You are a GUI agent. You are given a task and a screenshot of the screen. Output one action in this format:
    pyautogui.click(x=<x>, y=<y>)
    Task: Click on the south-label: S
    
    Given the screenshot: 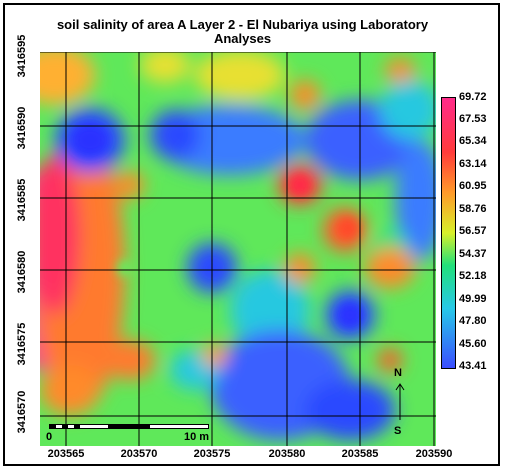 What is the action you would take?
    pyautogui.click(x=398, y=431)
    